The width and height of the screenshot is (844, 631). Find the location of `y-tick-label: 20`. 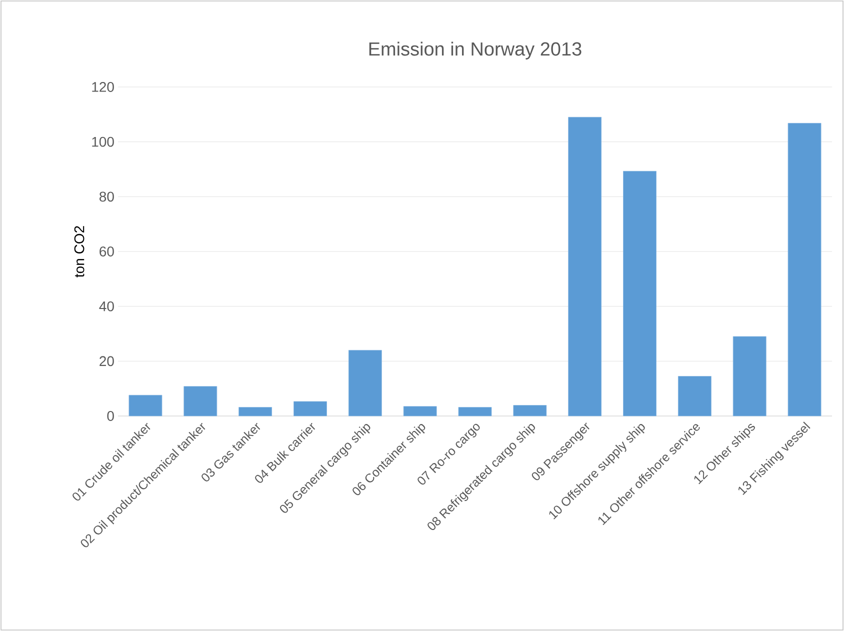

y-tick-label: 20 is located at coordinates (107, 361).